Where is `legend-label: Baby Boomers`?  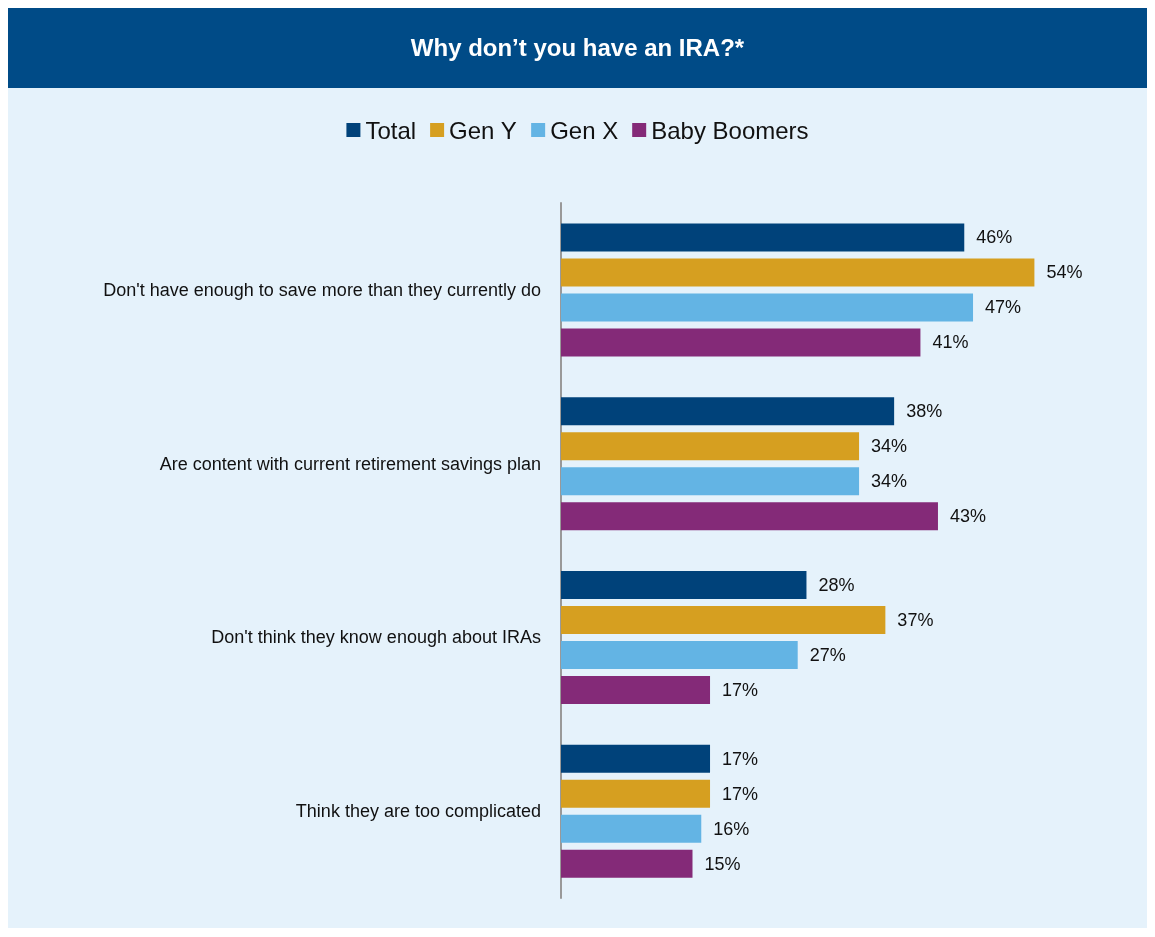
legend-label: Baby Boomers is located at coordinates (730, 130).